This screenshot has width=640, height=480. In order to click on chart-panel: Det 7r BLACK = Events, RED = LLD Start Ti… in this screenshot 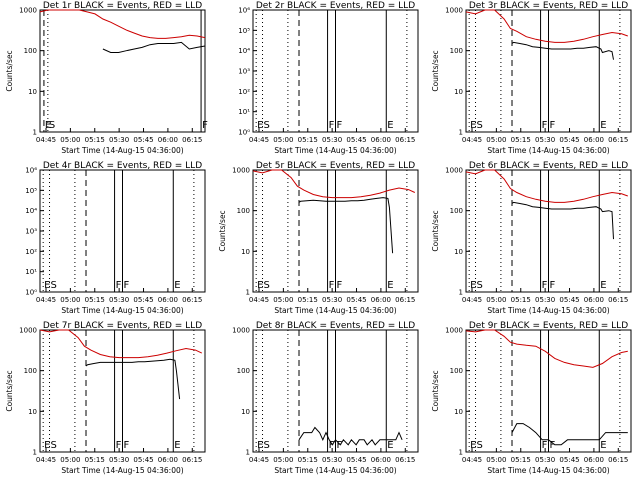, I will do `click(106, 400)`.